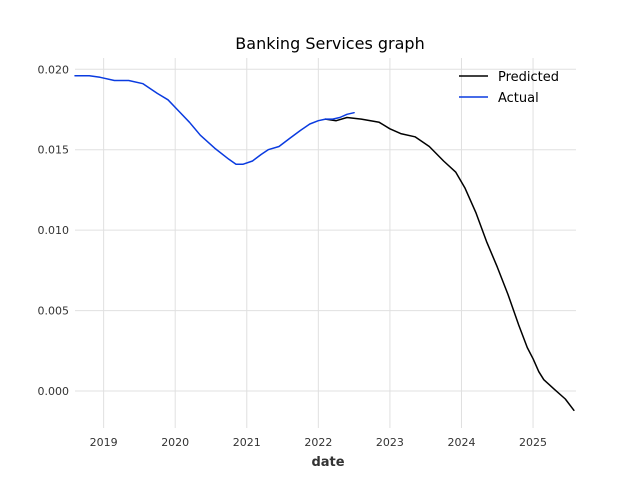 This screenshot has height=480, width=640. Describe the element at coordinates (54, 150) in the screenshot. I see `y-tick-label: 0.015` at that location.